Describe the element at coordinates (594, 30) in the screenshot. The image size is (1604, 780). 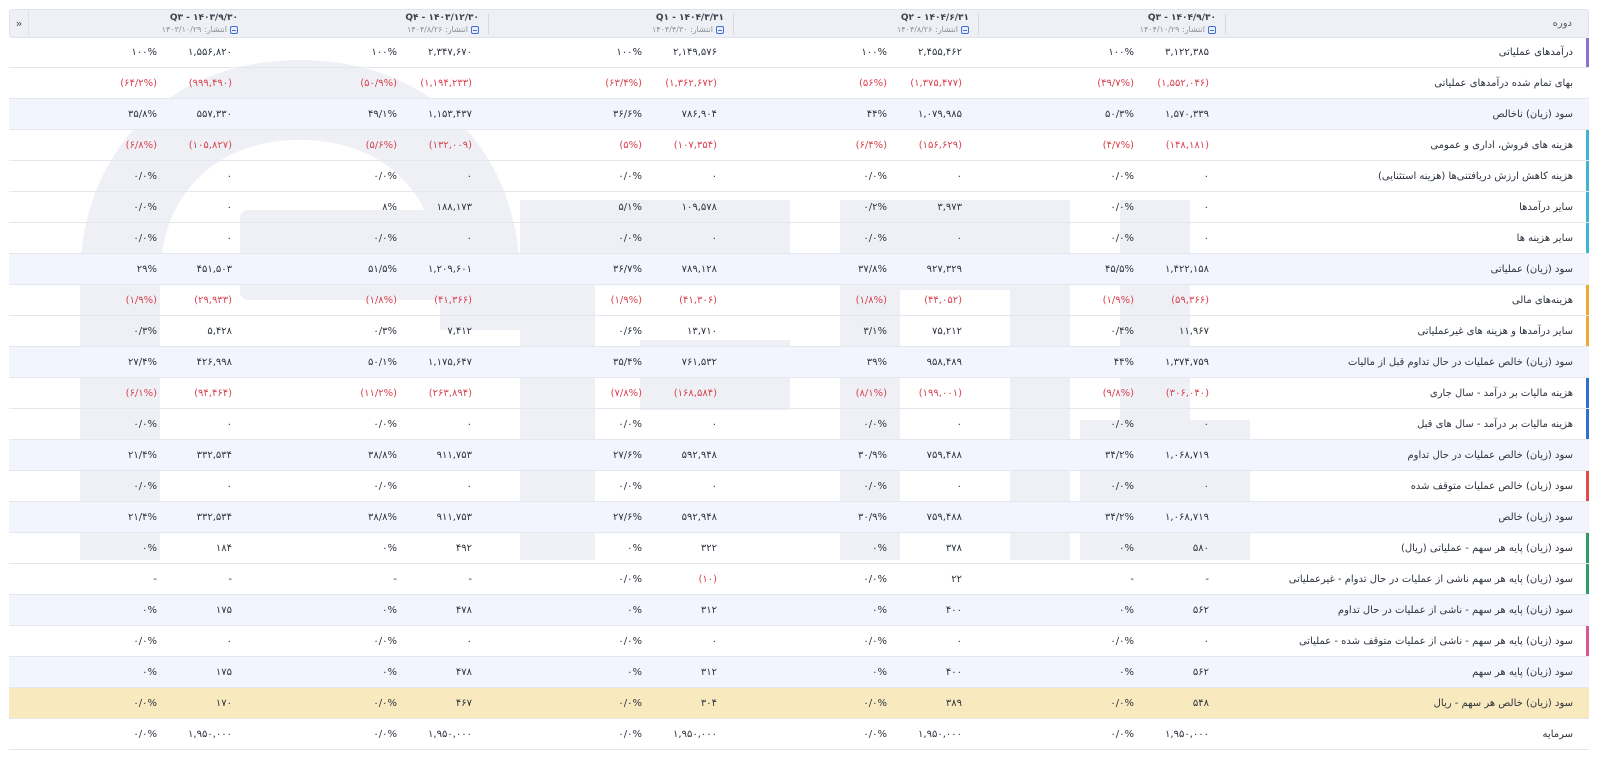
I see `publish-date: انتشار: ۱۴۰۴/۴/۳۰` at that location.